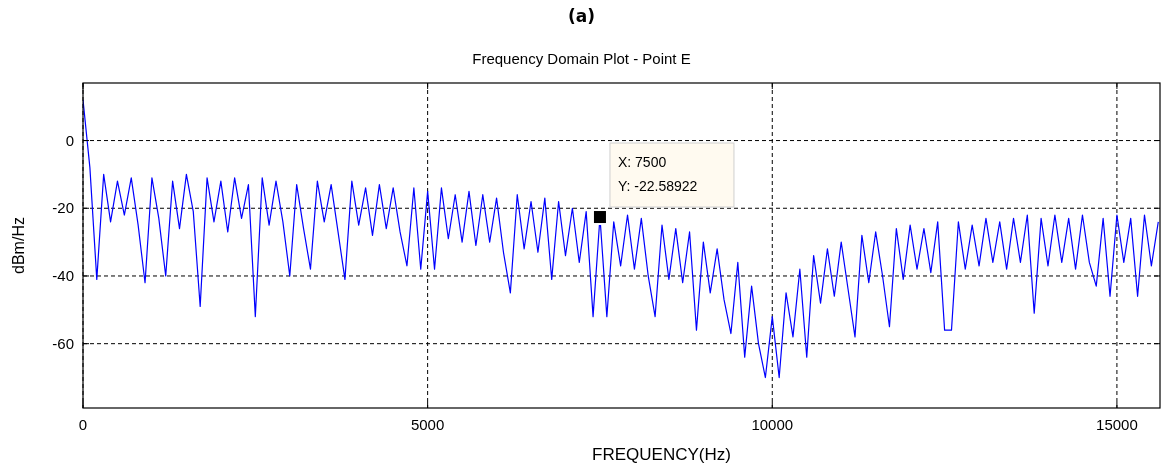 This screenshot has width=1161, height=474. Describe the element at coordinates (1117, 424) in the screenshot. I see `x-tick-label: 15000` at that location.